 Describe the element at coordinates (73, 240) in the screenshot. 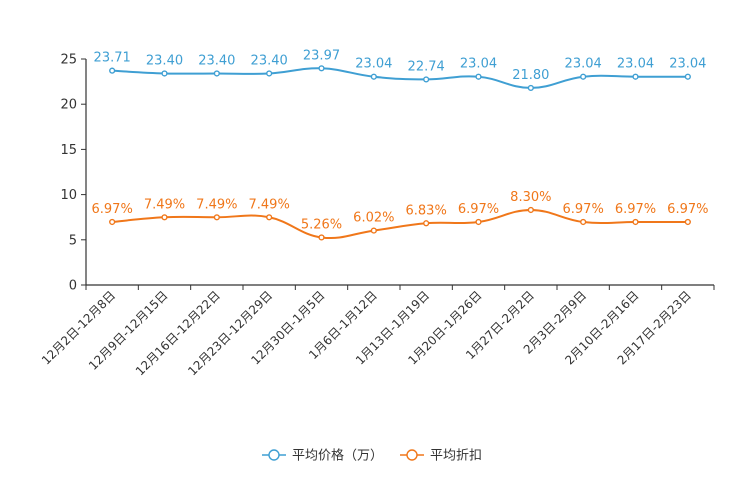

I see `y-tick-label: 5` at that location.